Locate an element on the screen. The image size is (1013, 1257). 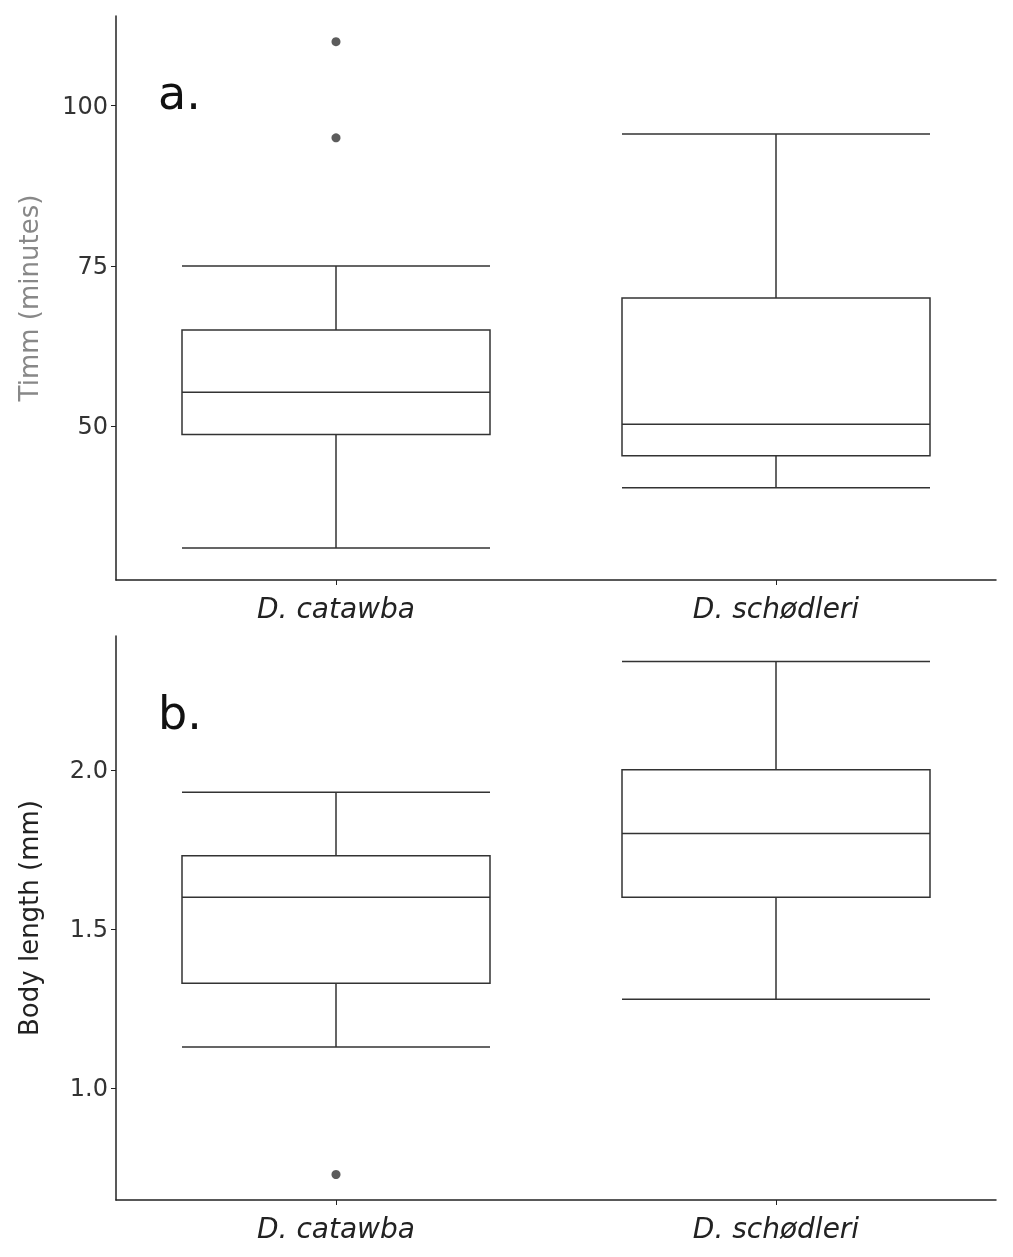
annotation: b. is located at coordinates (180, 713).